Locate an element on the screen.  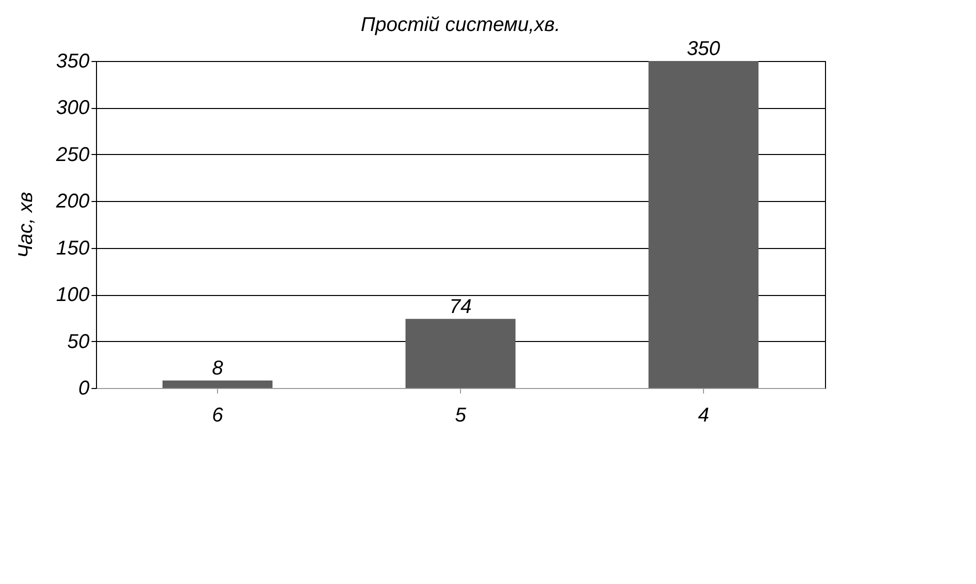
y-tick-label: 100 is located at coordinates (73, 295).